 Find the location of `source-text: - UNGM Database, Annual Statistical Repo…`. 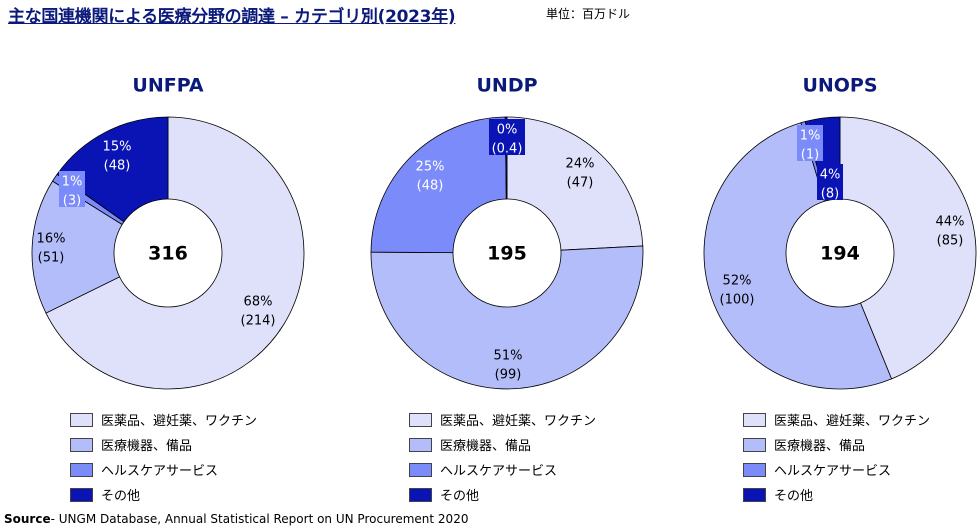

source-text: - UNGM Database, Annual Statistical Repo… is located at coordinates (259, 519).